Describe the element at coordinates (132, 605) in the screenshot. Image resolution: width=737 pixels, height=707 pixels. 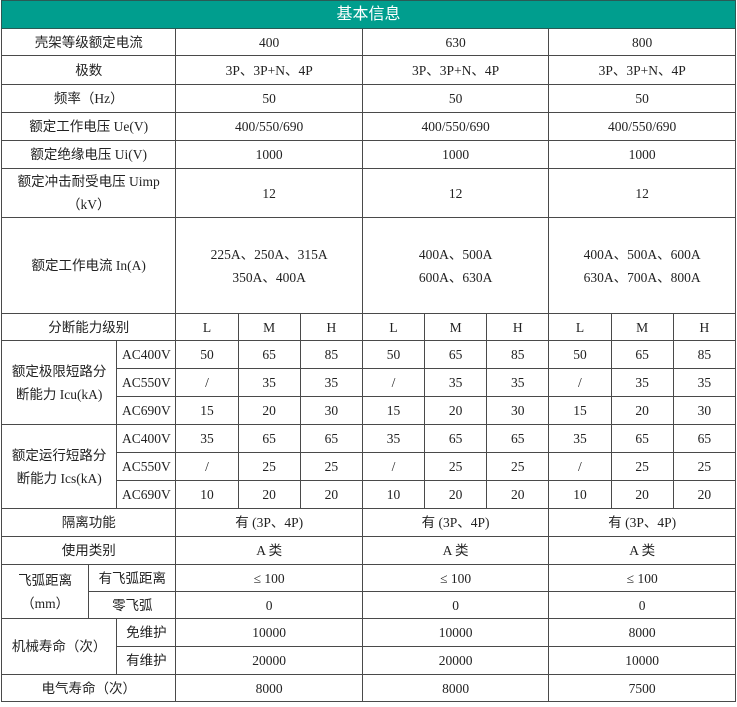
I see `sub-label: 零飞弧` at that location.